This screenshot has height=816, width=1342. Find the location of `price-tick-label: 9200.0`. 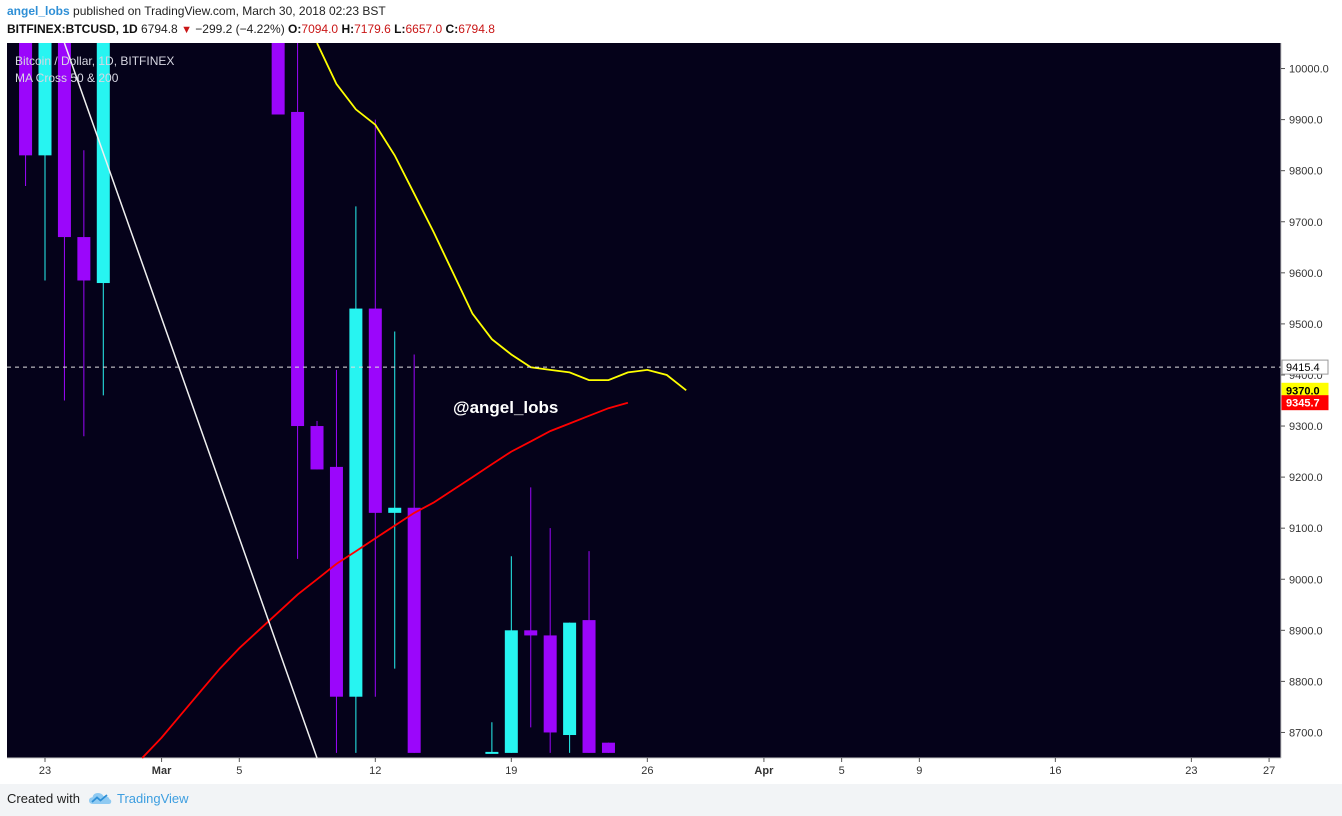

price-tick-label: 9200.0 is located at coordinates (1306, 478).